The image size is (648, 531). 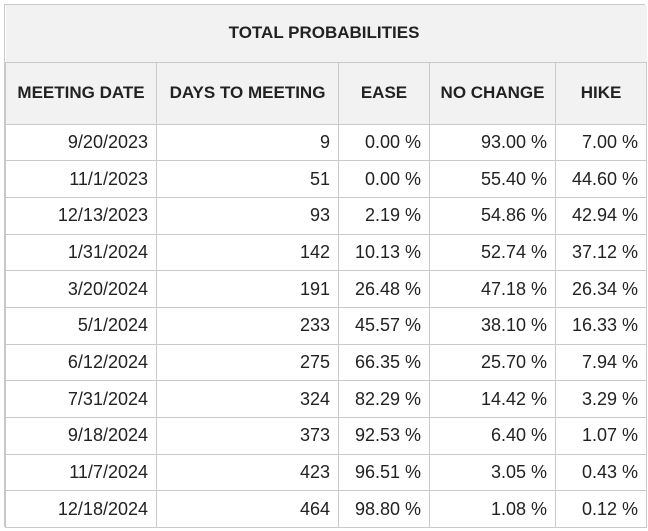 I want to click on days-to-meeting-cell: 464, so click(x=247, y=509).